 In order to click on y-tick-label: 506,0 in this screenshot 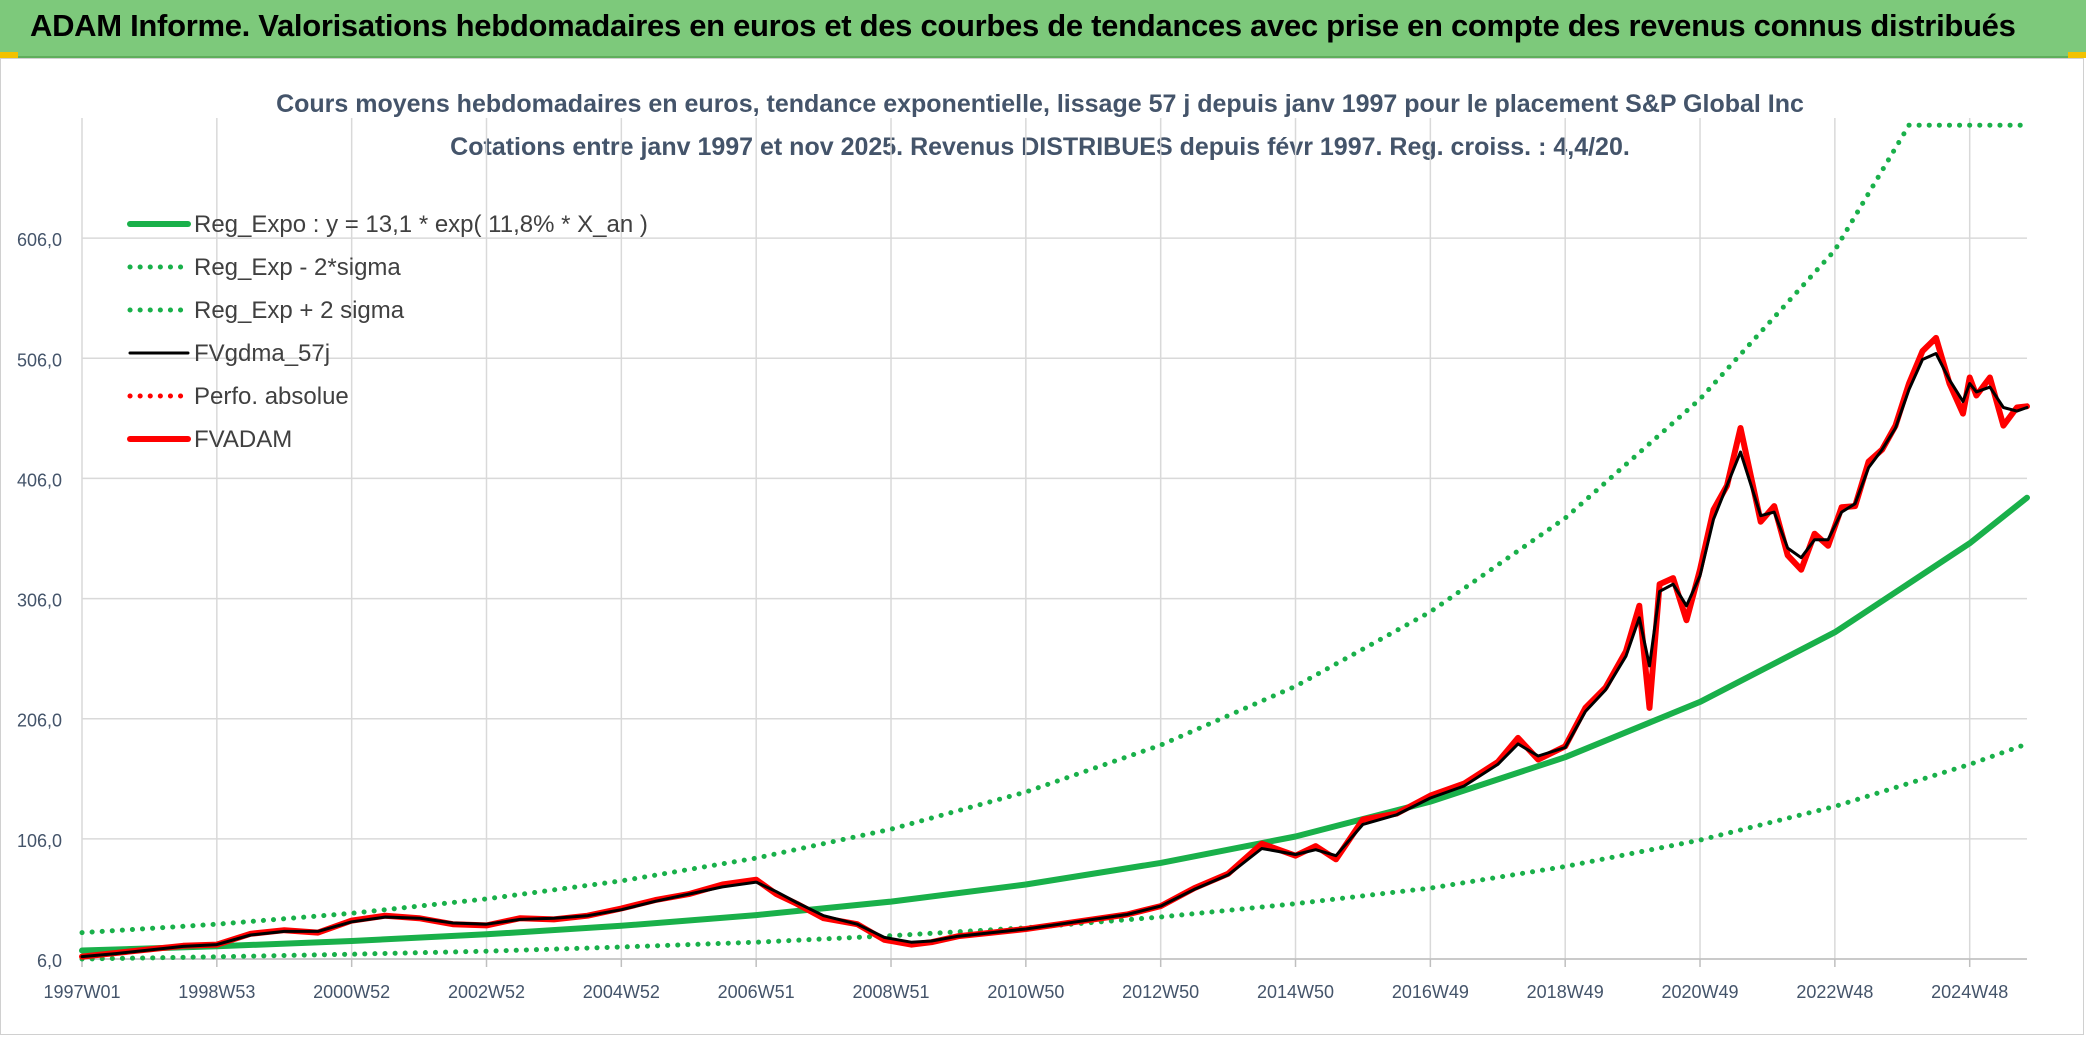, I will do `click(39, 360)`.